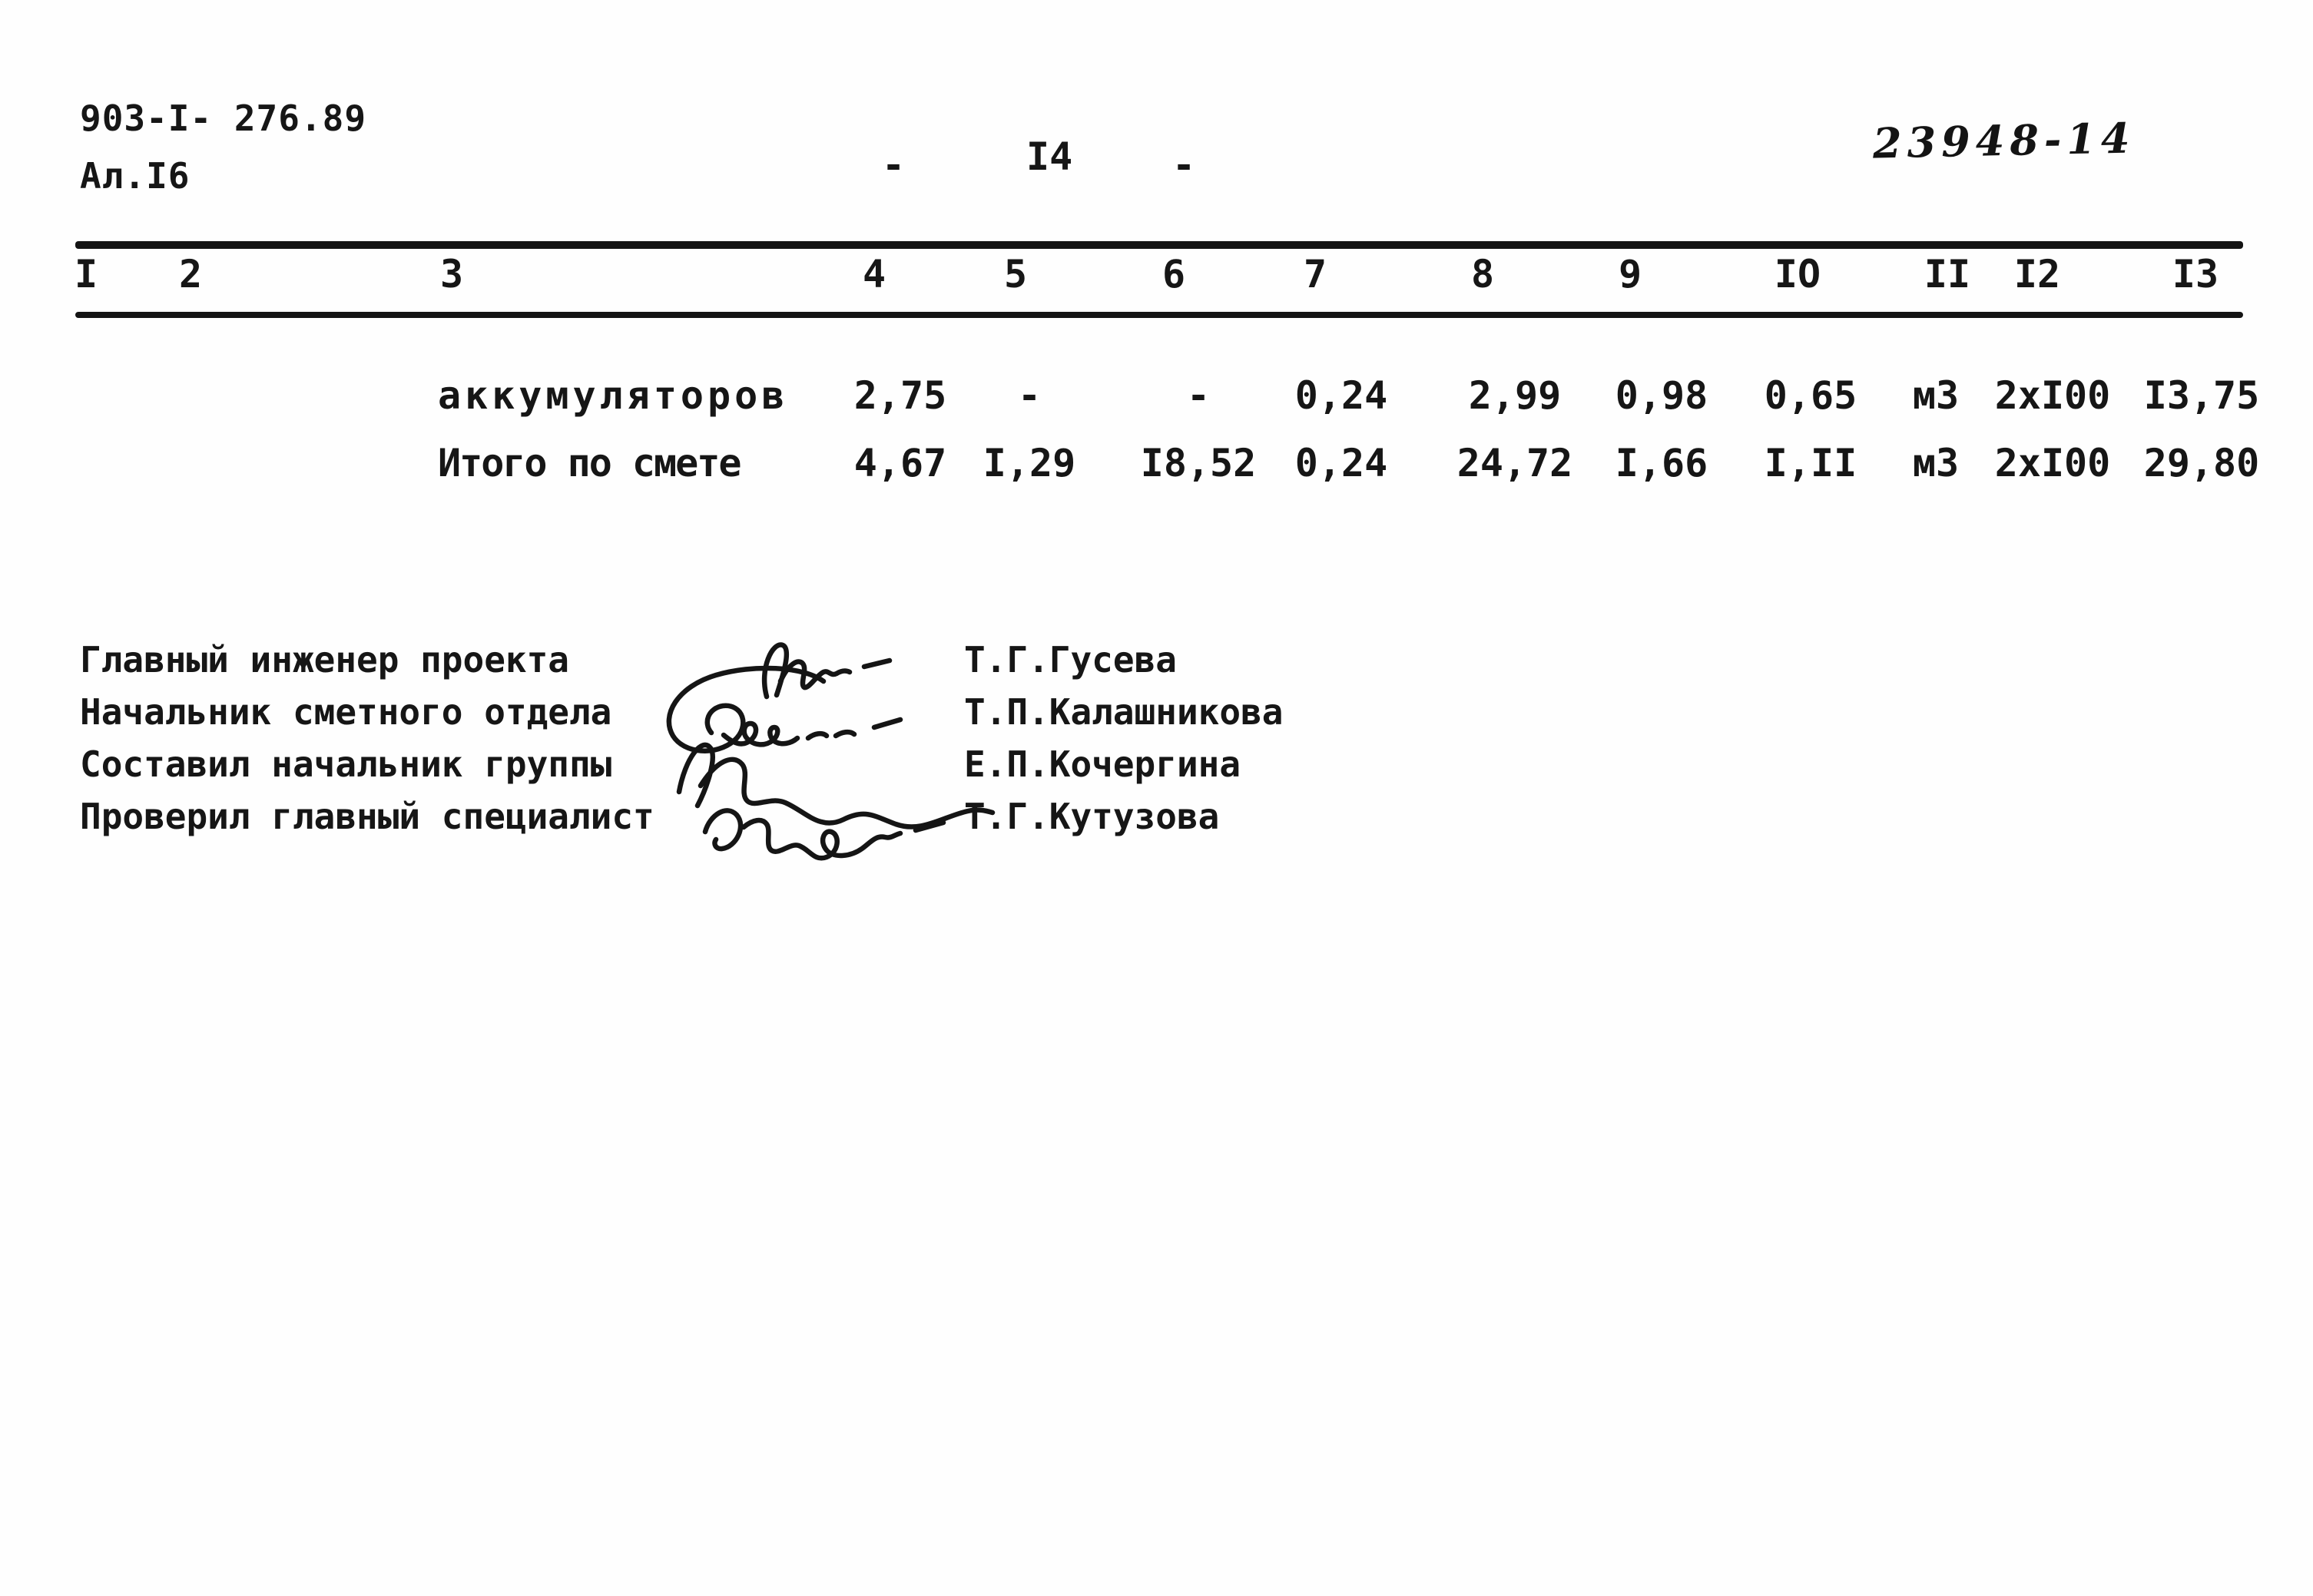 This screenshot has width=2313, height=1596. Describe the element at coordinates (1159, 315) in the screenshot. I see `table-header-bottom-rule` at that location.